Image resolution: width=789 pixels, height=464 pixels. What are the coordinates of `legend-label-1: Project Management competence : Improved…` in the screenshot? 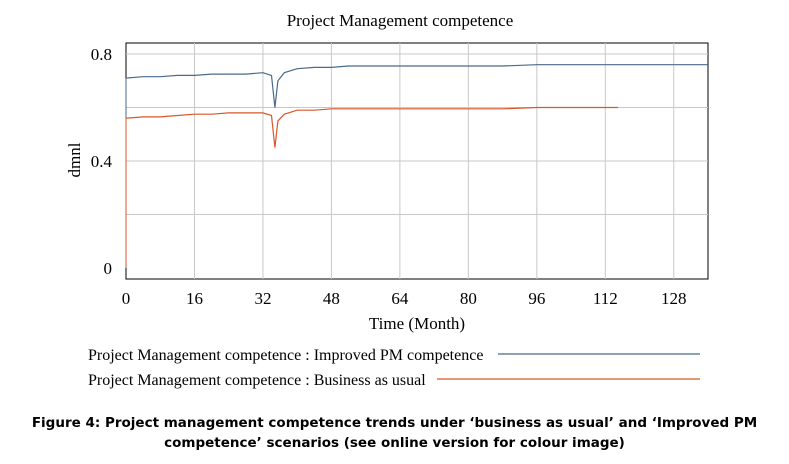 It's located at (285, 355).